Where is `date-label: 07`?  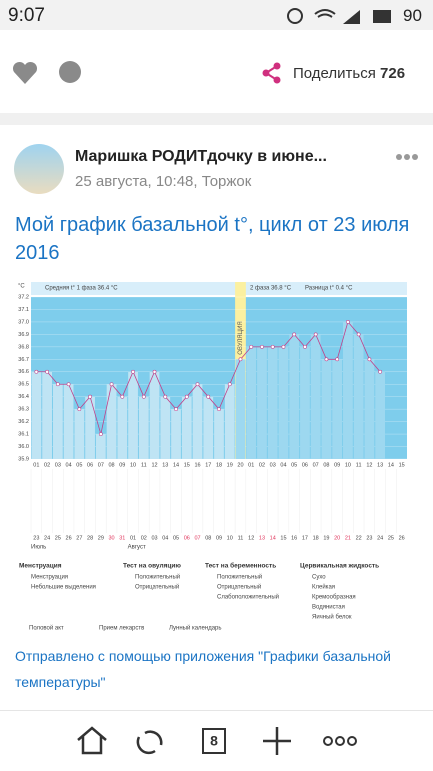
date-label: 07 is located at coordinates (197, 538).